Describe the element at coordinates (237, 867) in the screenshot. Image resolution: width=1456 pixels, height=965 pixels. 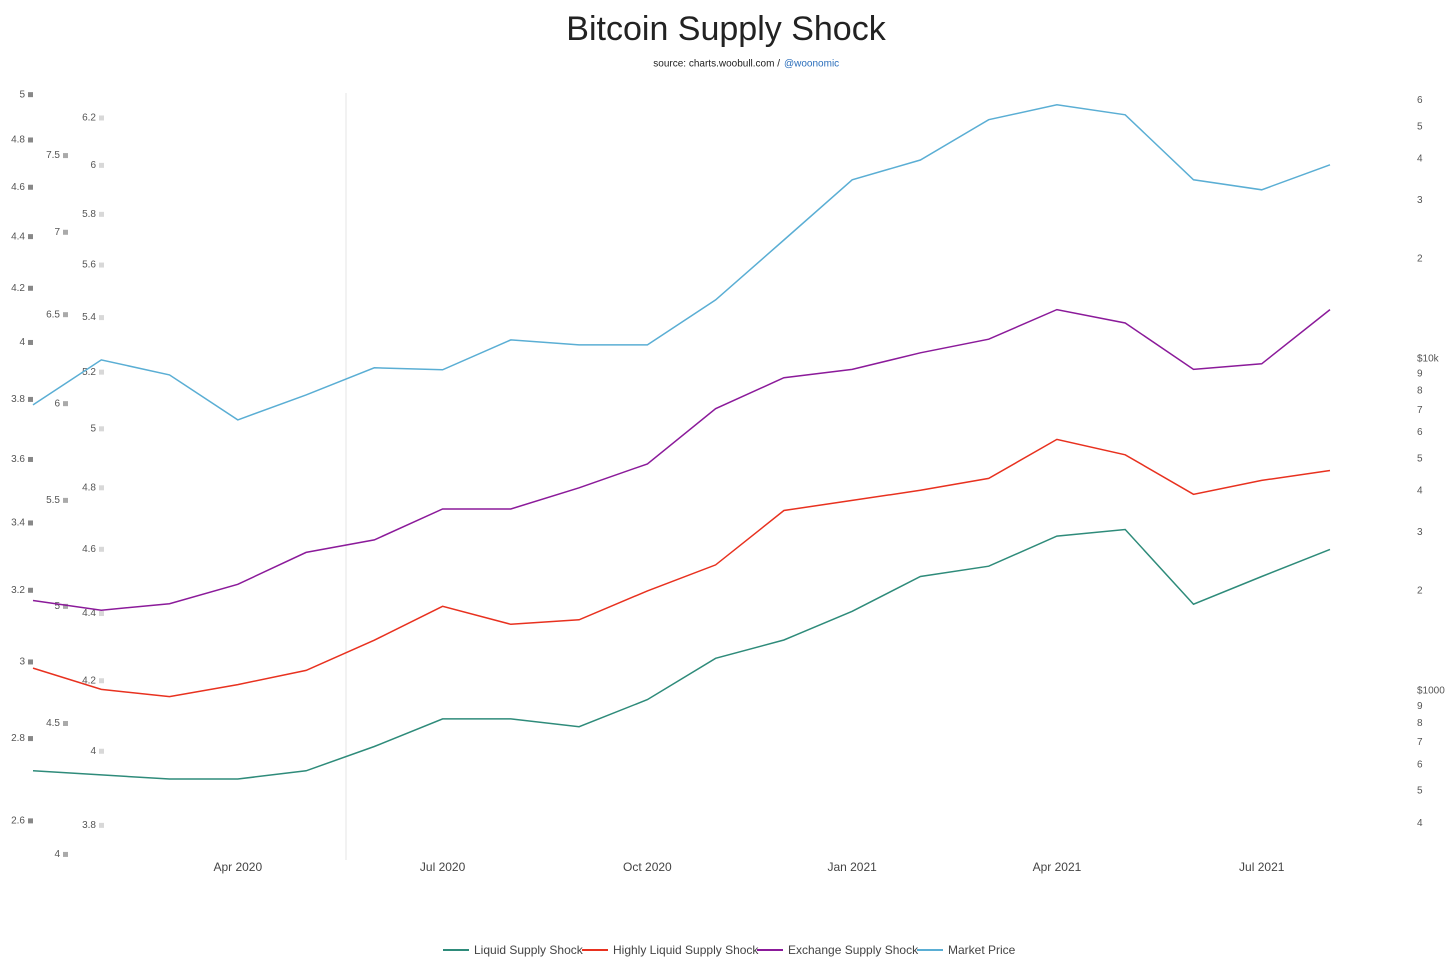
I see `x-tick-label: Apr 2020` at that location.